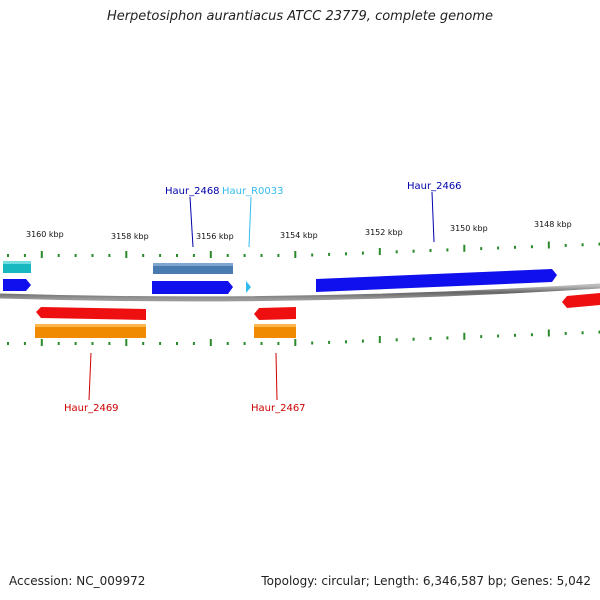 The width and height of the screenshot is (600, 600). What do you see at coordinates (553, 224) in the screenshot?
I see `scale-label: 3148 kbp` at bounding box center [553, 224].